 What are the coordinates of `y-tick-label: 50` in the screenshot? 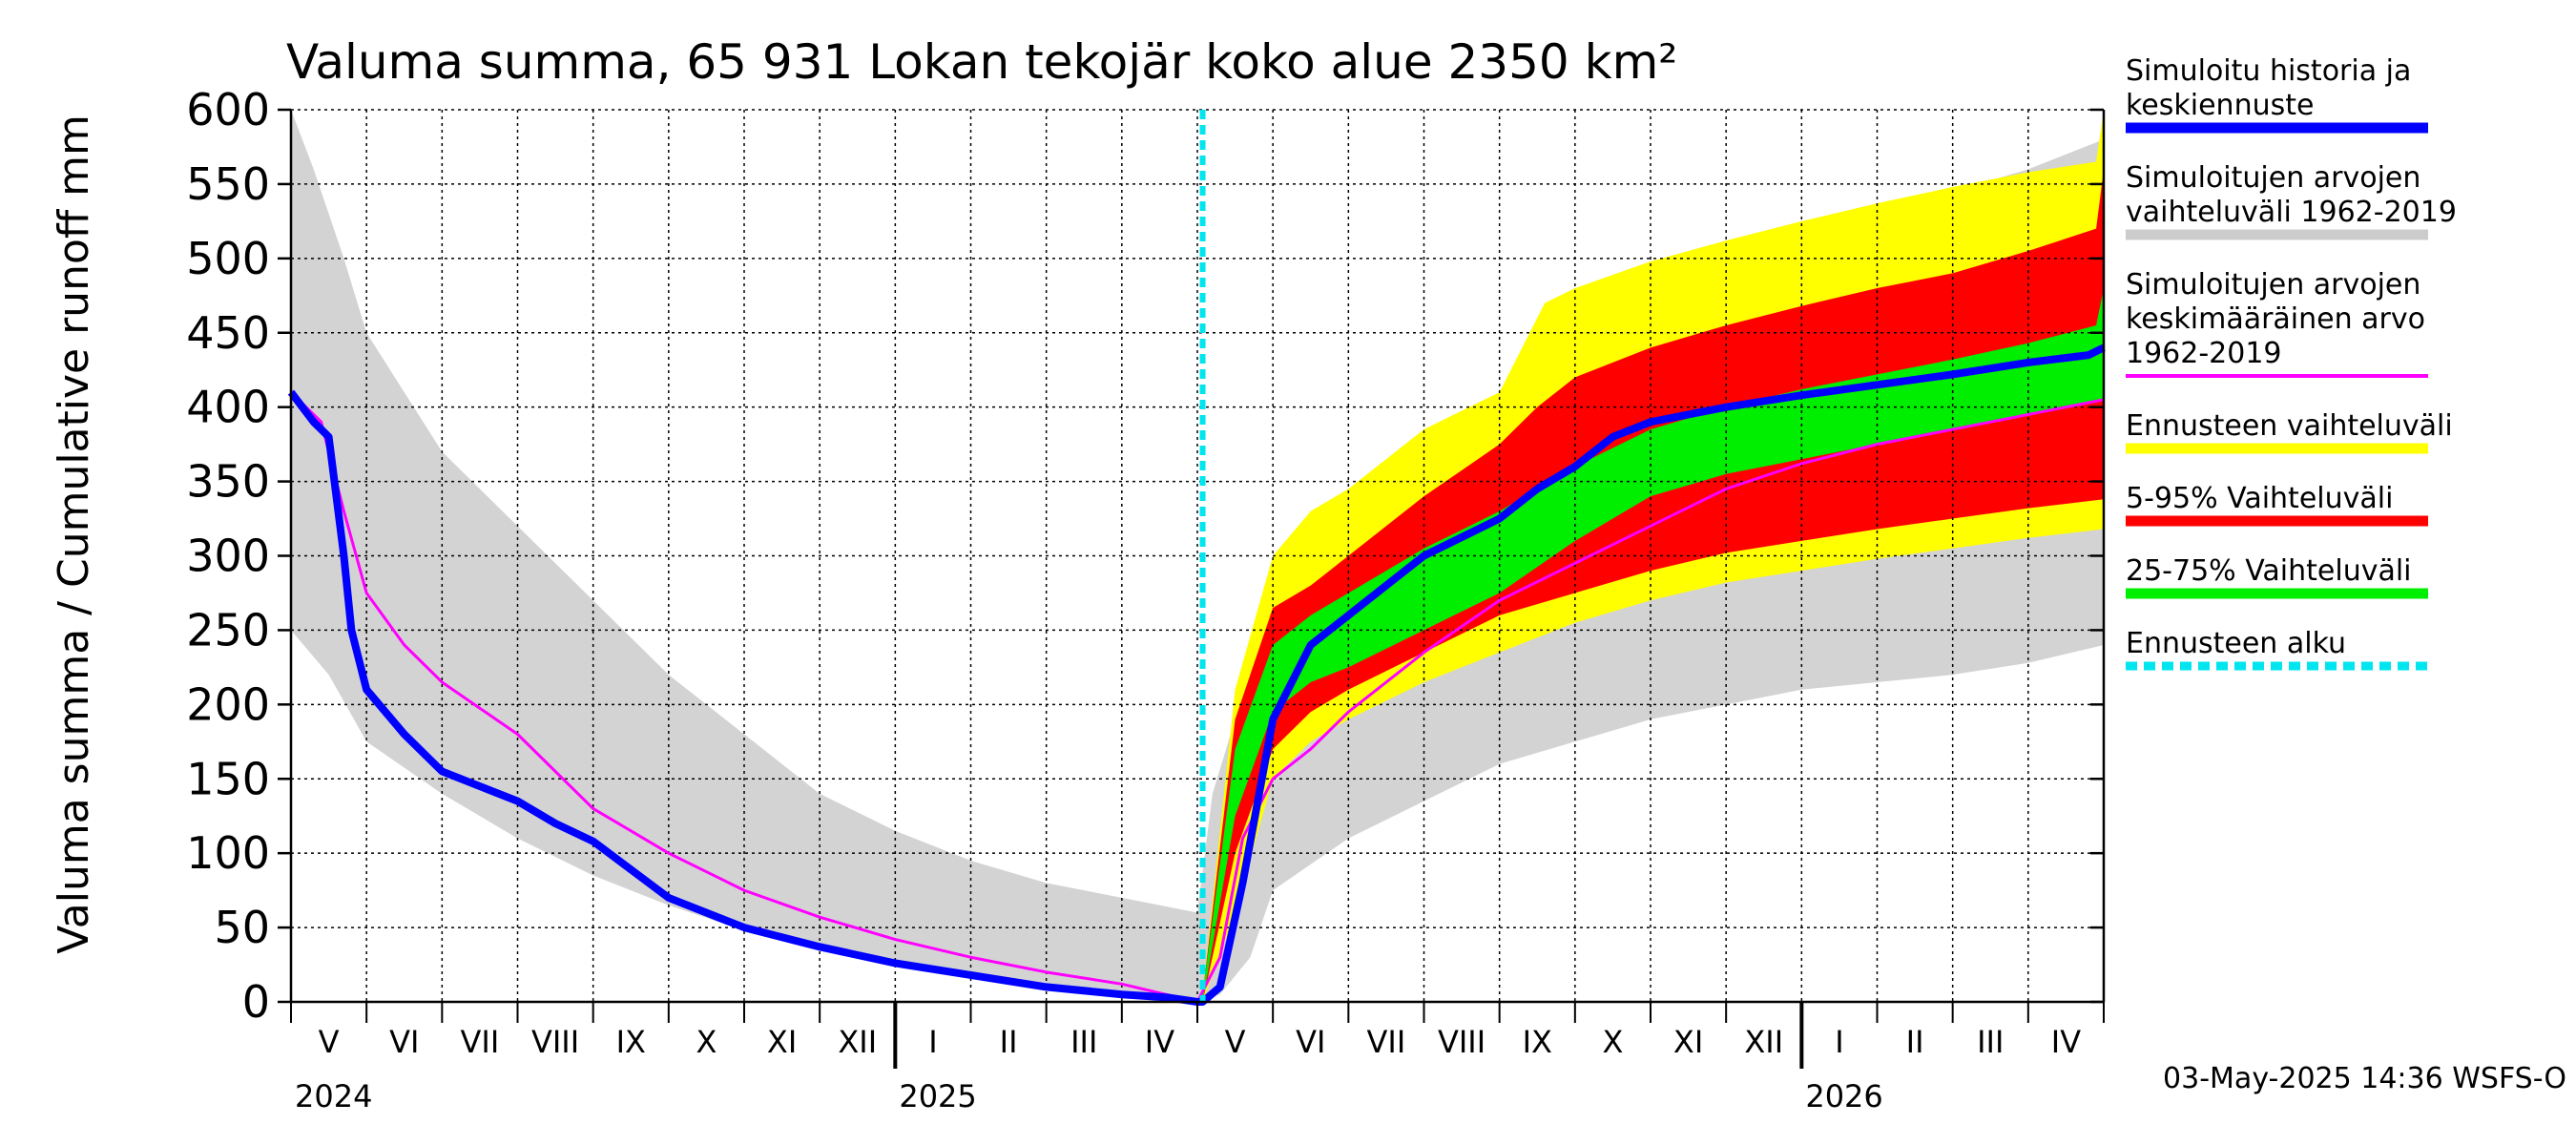 It's located at (242, 927).